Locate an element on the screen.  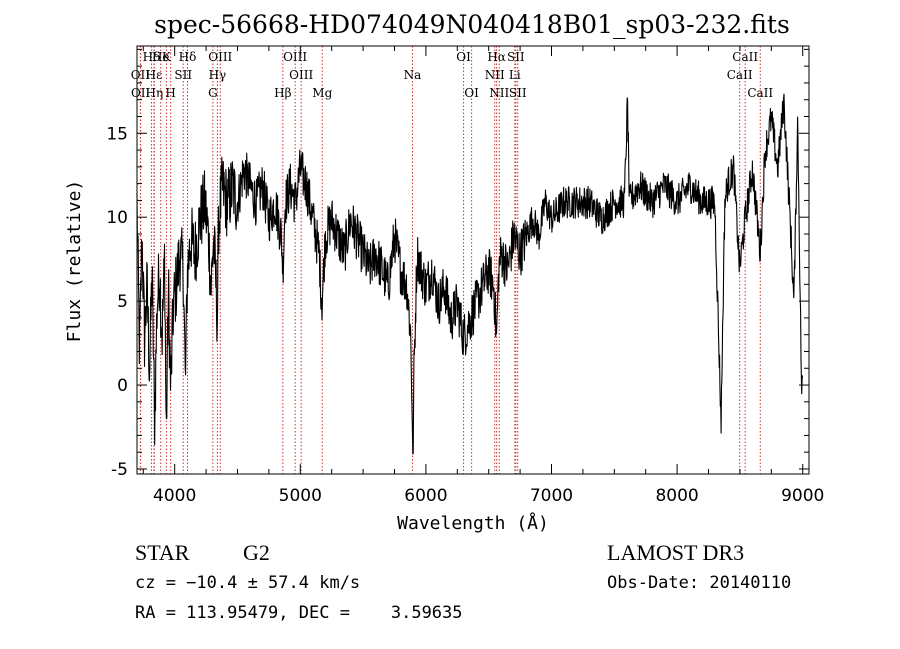
y-tick-label: 10 is located at coordinates (117, 218).